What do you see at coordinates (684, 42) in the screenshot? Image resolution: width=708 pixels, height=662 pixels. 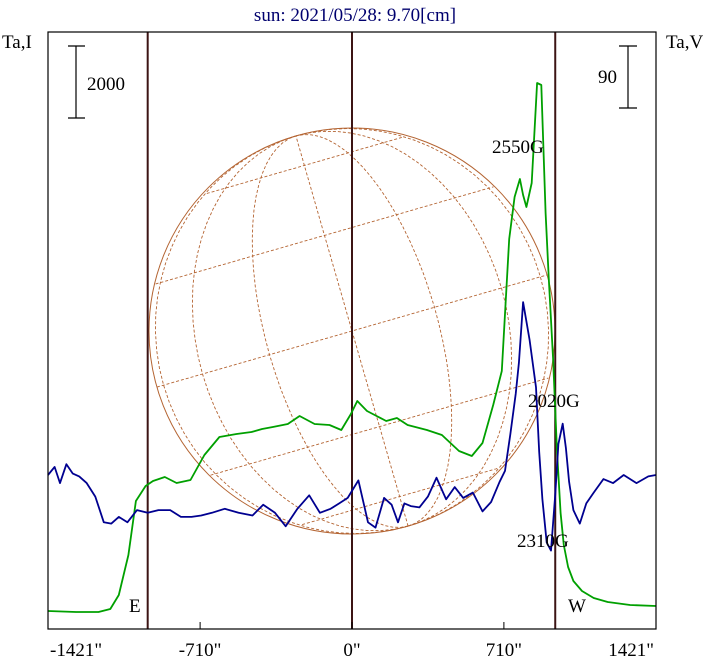 I see `right-axis-label: Ta,V` at bounding box center [684, 42].